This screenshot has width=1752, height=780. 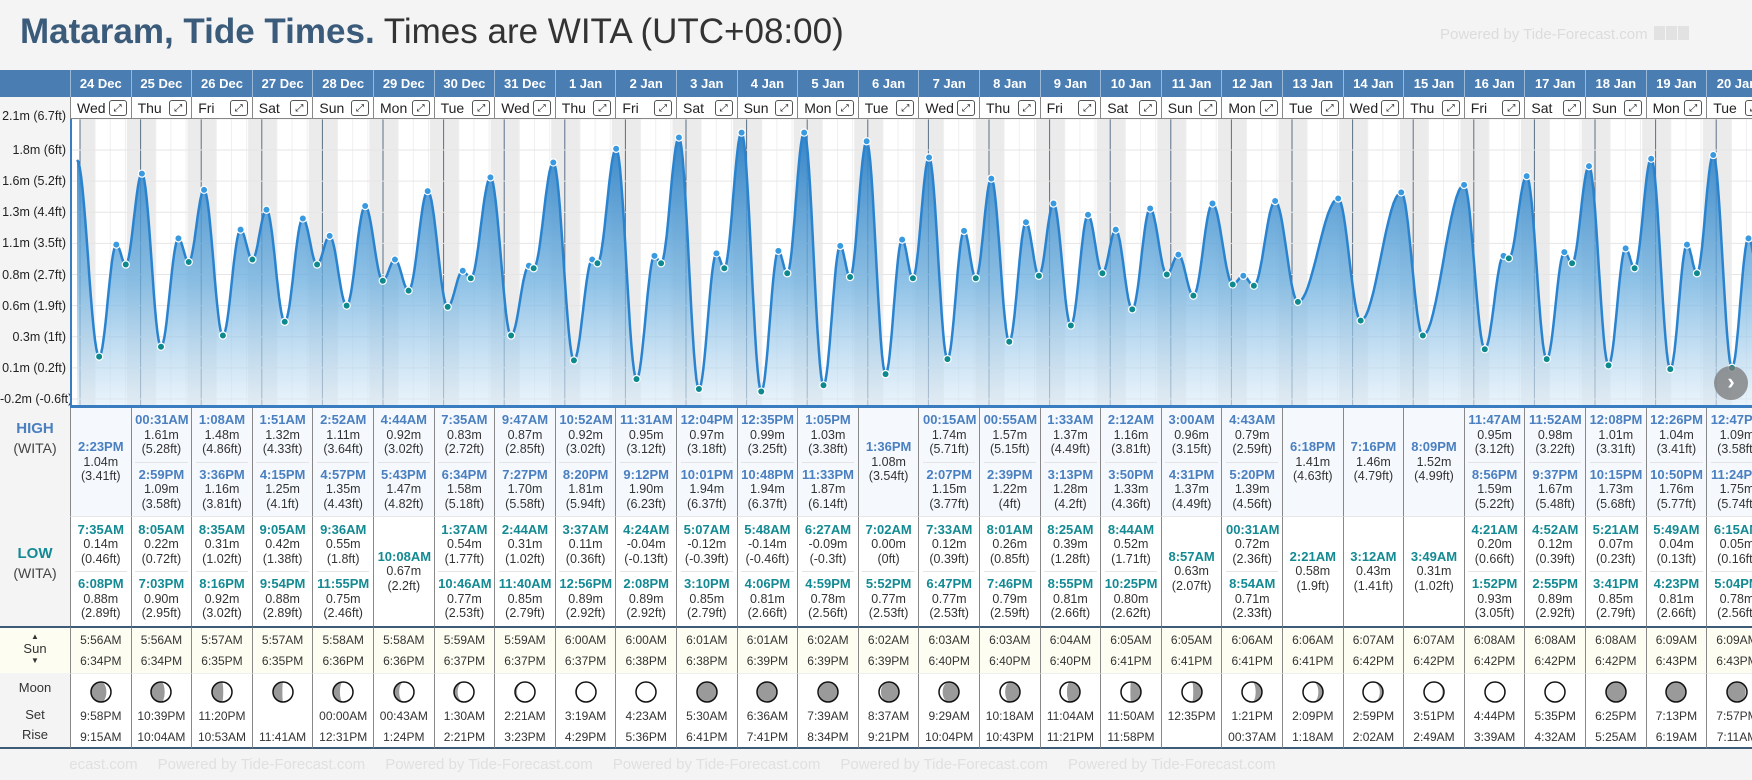 I want to click on tide-time: 11:33PM, so click(x=827, y=474).